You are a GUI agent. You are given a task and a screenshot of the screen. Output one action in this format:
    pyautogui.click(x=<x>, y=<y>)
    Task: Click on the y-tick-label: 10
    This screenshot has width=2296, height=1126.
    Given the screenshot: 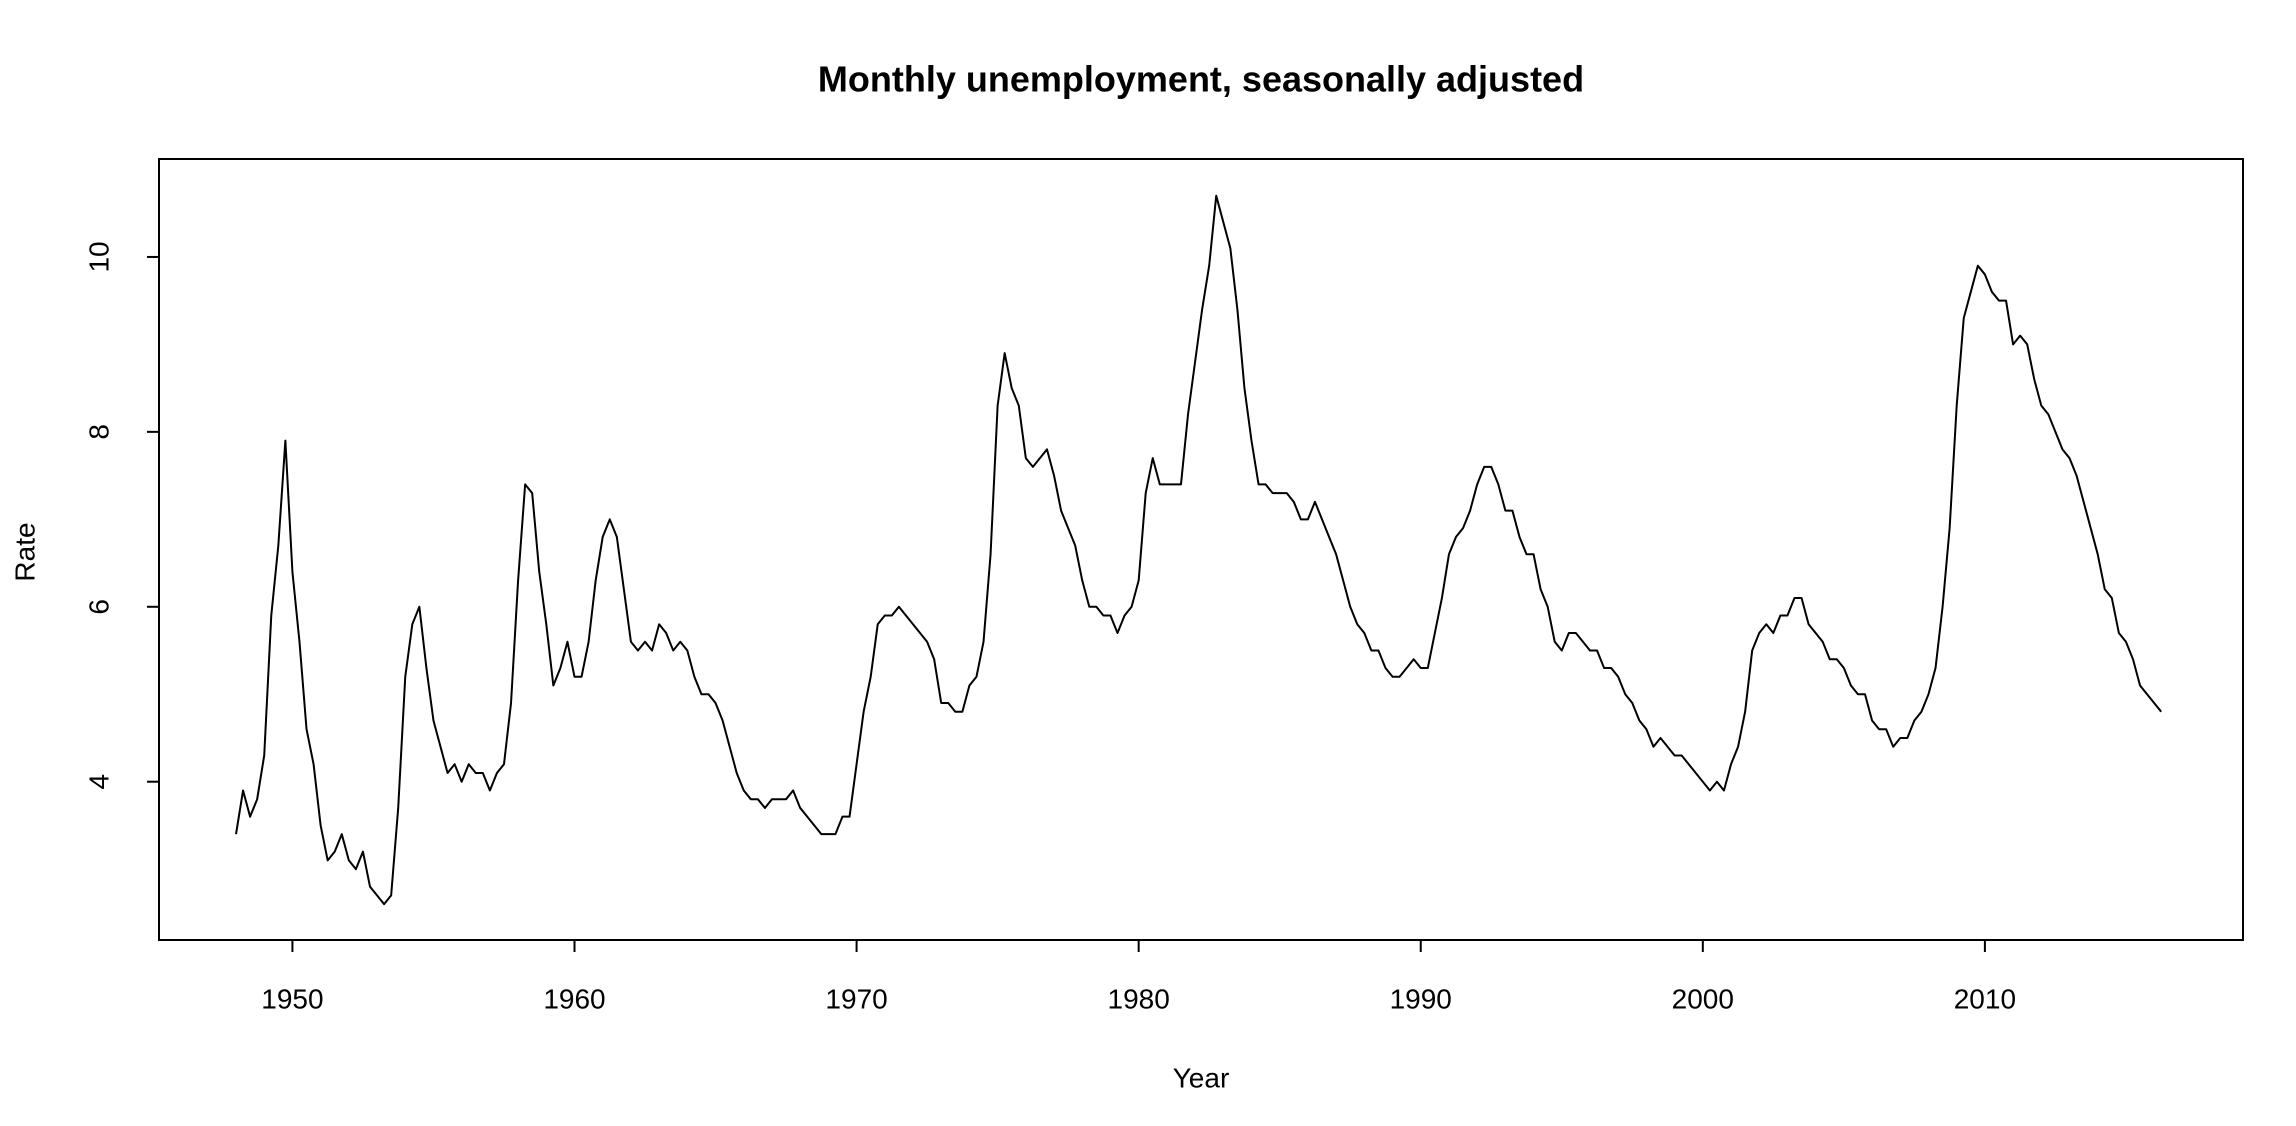 What is the action you would take?
    pyautogui.click(x=98, y=256)
    